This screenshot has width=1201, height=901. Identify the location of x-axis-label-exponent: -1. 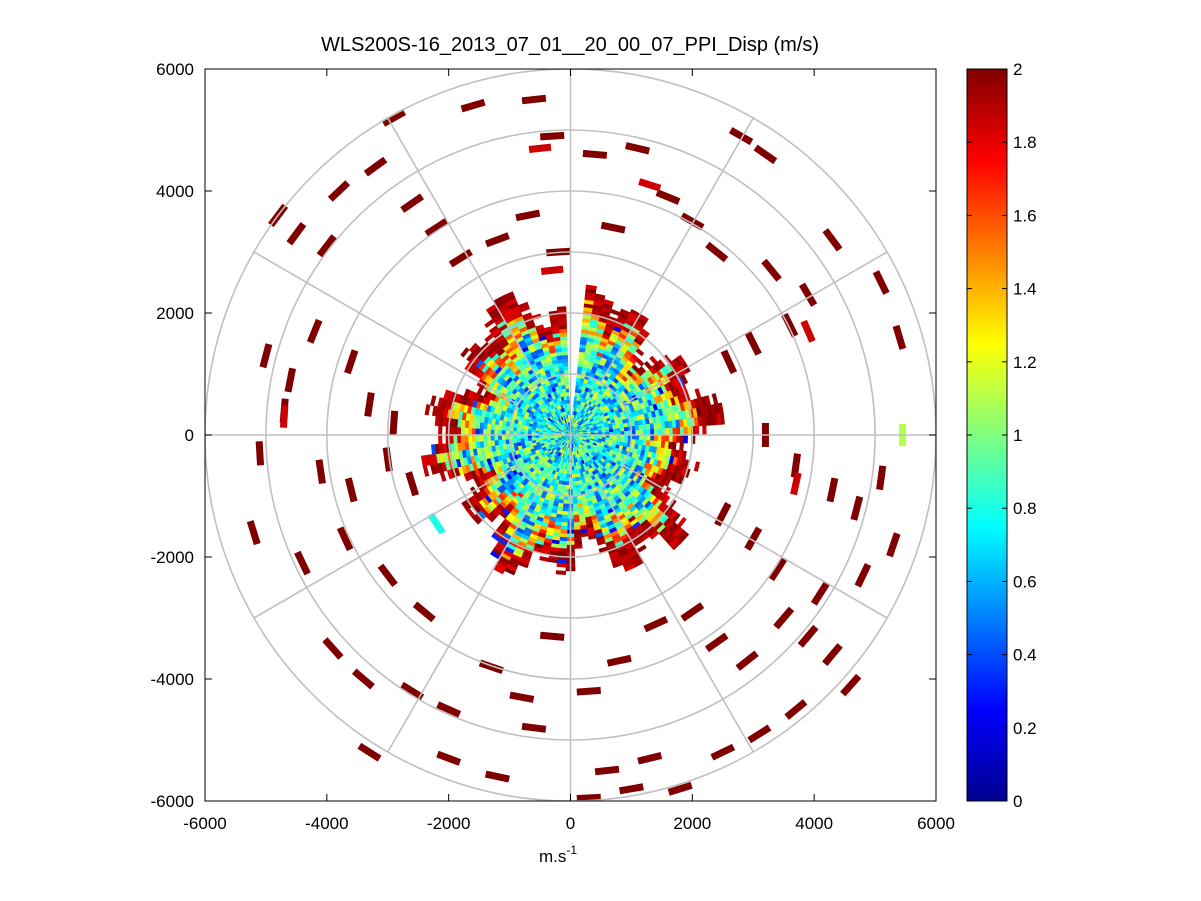
(571, 850).